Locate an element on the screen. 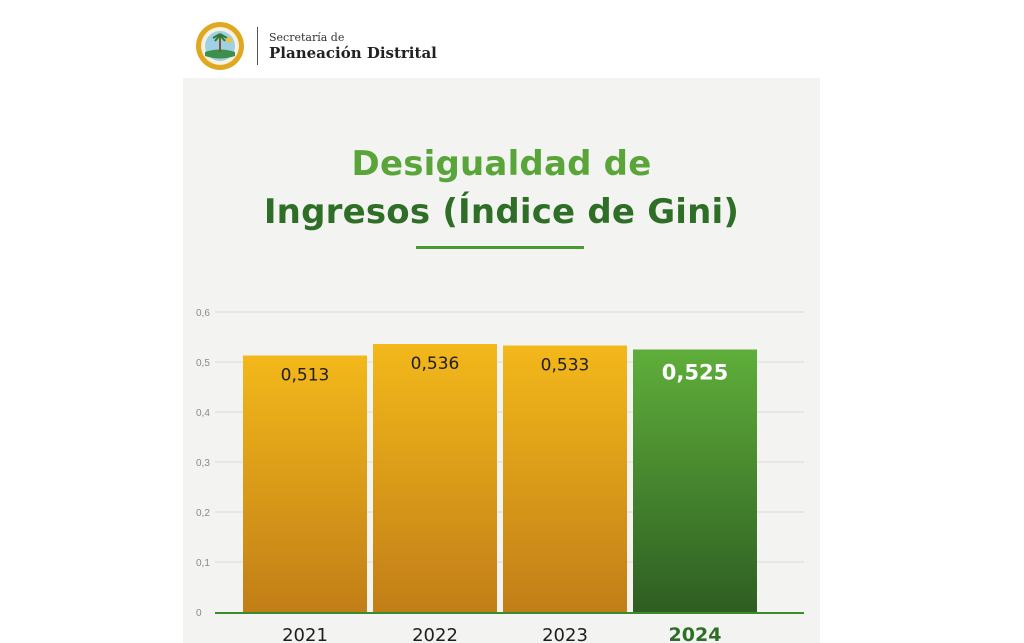 The image size is (1024, 643). title-underline is located at coordinates (500, 247).